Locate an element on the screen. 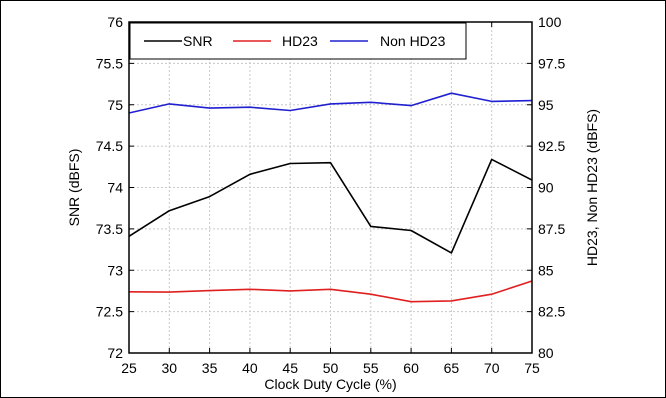  legend: SNR HD23 Non HD23 is located at coordinates (298, 41).